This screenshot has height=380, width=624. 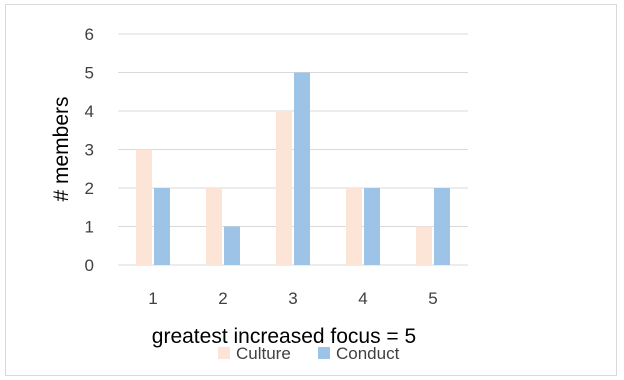 I want to click on x-tick-label: 3, so click(x=292, y=298).